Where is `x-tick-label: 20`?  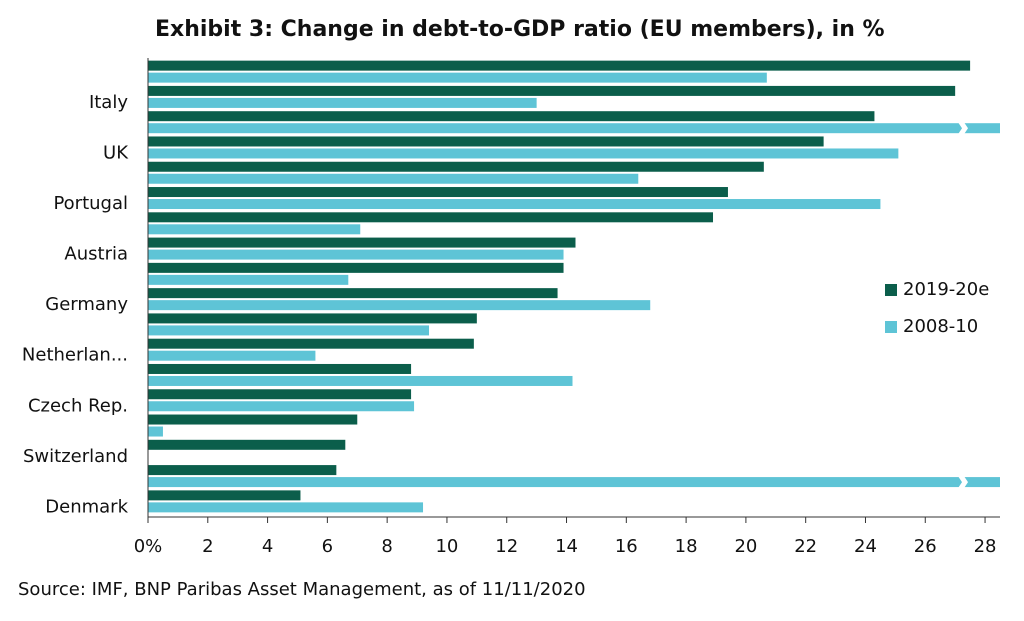
x-tick-label: 20 is located at coordinates (745, 546).